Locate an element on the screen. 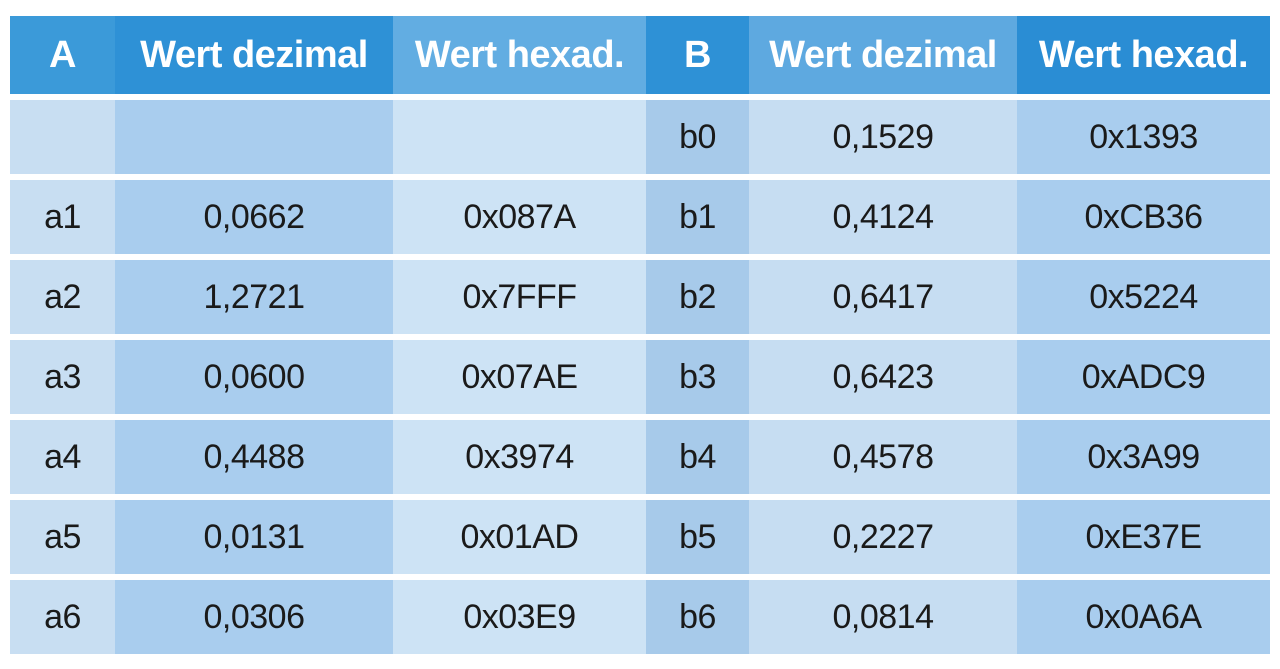 The width and height of the screenshot is (1280, 669). header-a-hex: Wert hexad. is located at coordinates (519, 55).